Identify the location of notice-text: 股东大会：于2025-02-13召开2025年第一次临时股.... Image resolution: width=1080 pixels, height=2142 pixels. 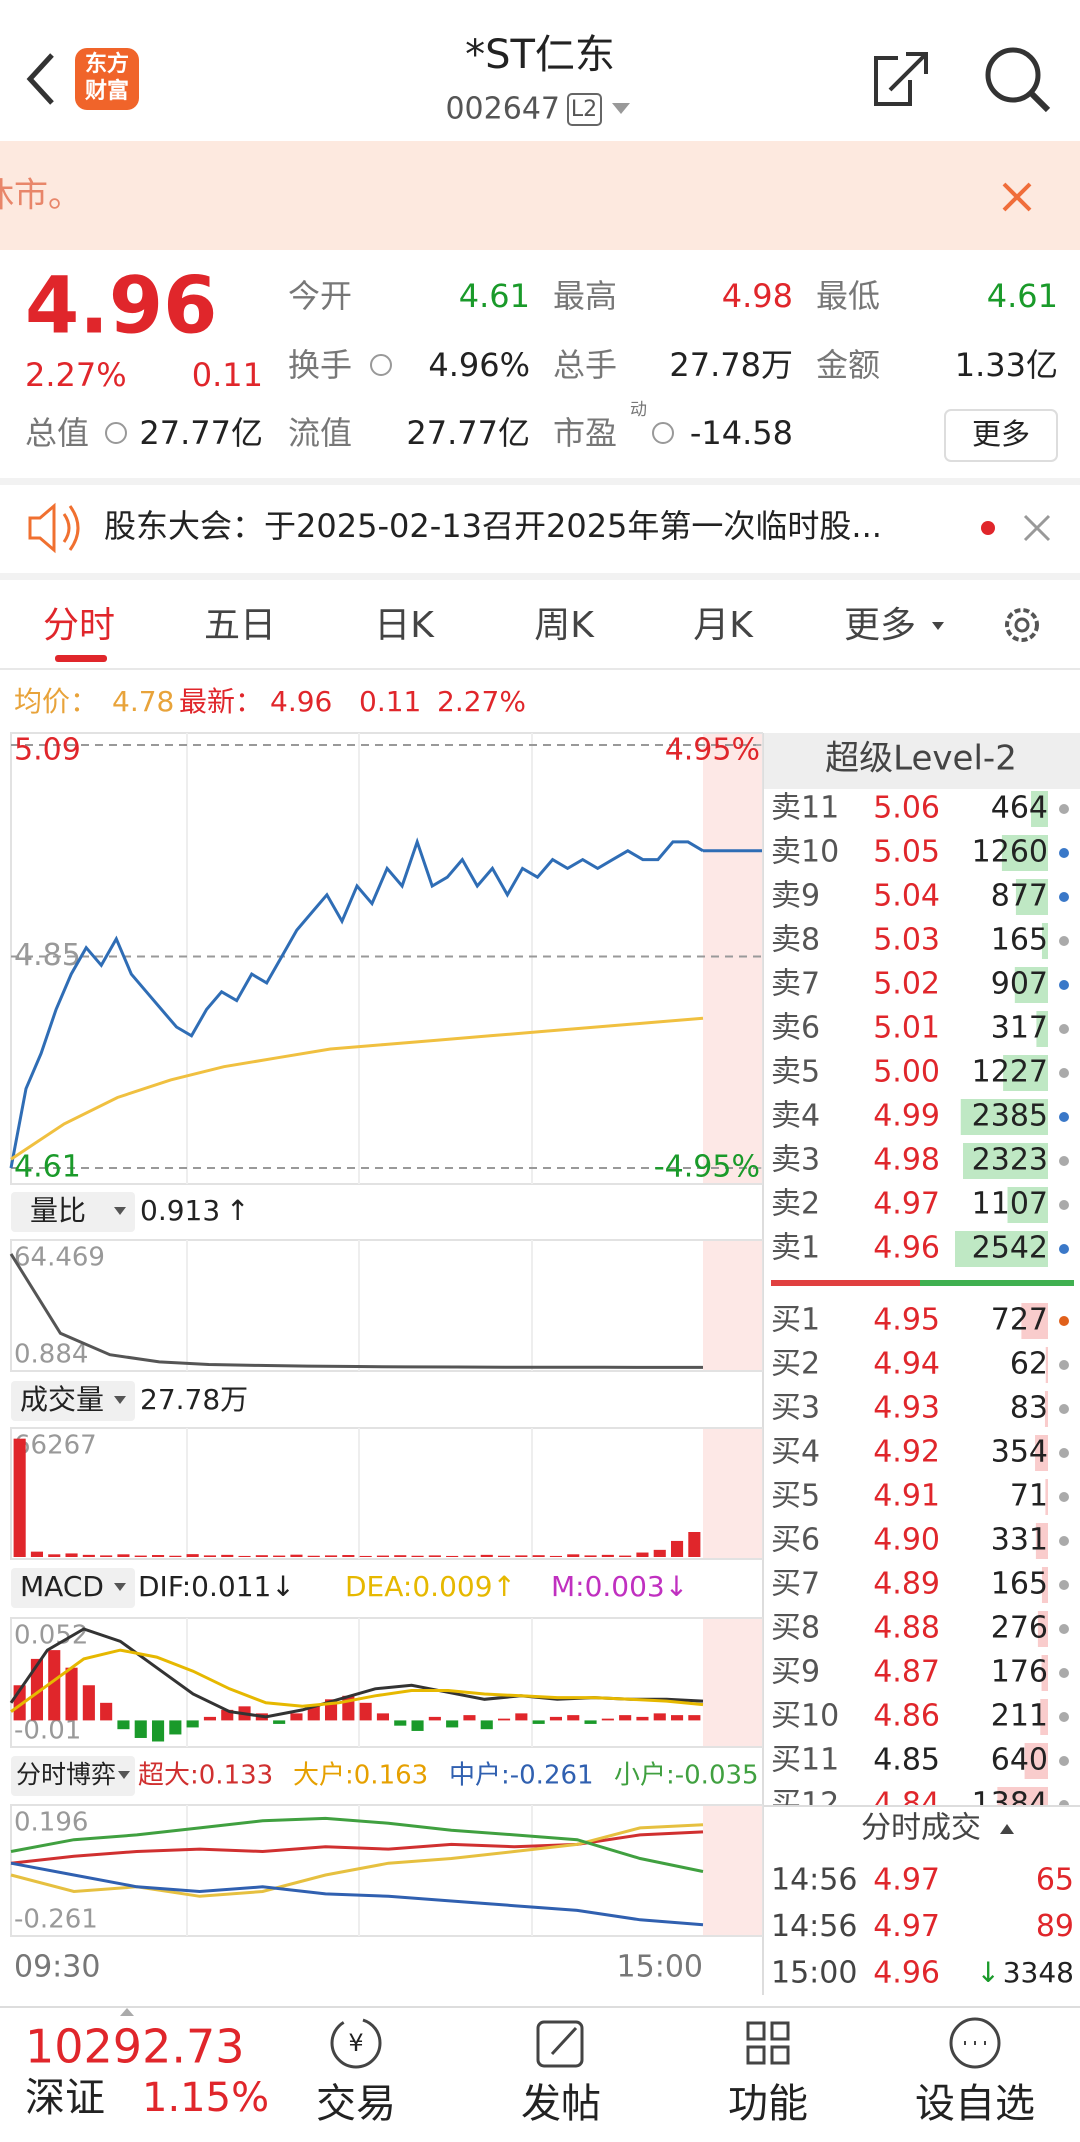
(493, 526).